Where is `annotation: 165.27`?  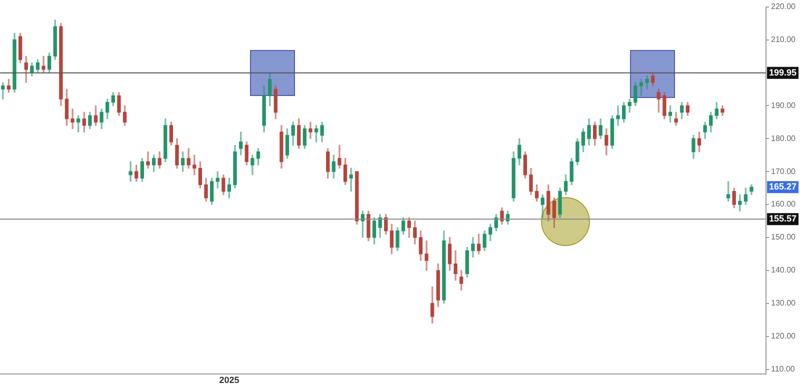
annotation: 165.27 is located at coordinates (783, 187).